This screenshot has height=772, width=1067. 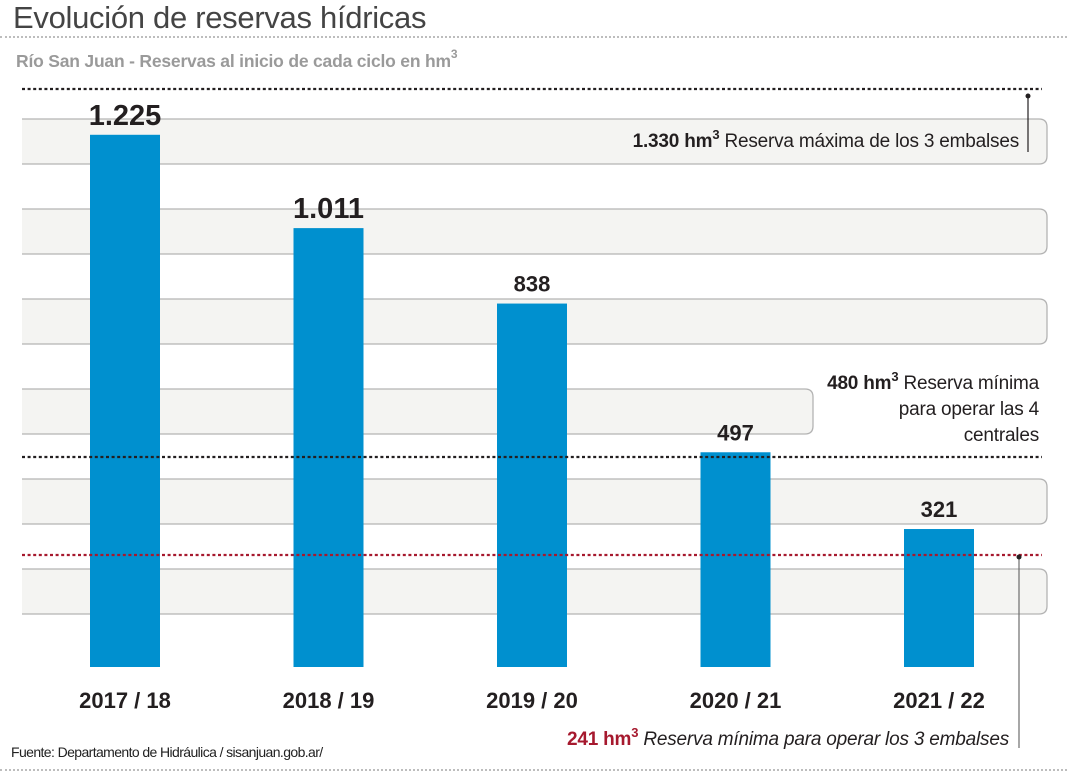 What do you see at coordinates (859, 383) in the screenshot?
I see `annotation-480-value: 480 hm` at bounding box center [859, 383].